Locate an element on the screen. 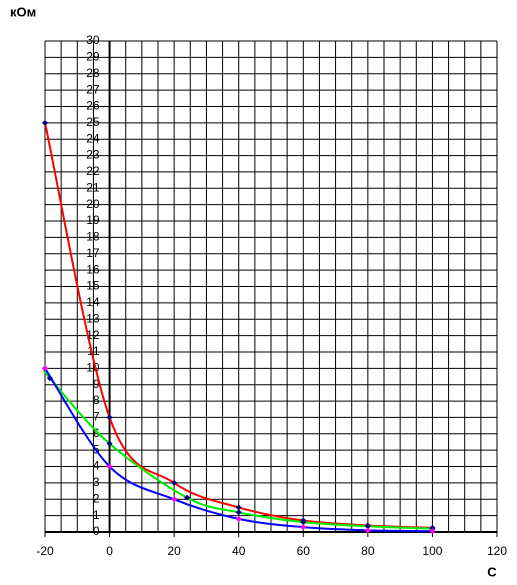 Image resolution: width=517 pixels, height=585 pixels. x-axis-label: C is located at coordinates (492, 571).